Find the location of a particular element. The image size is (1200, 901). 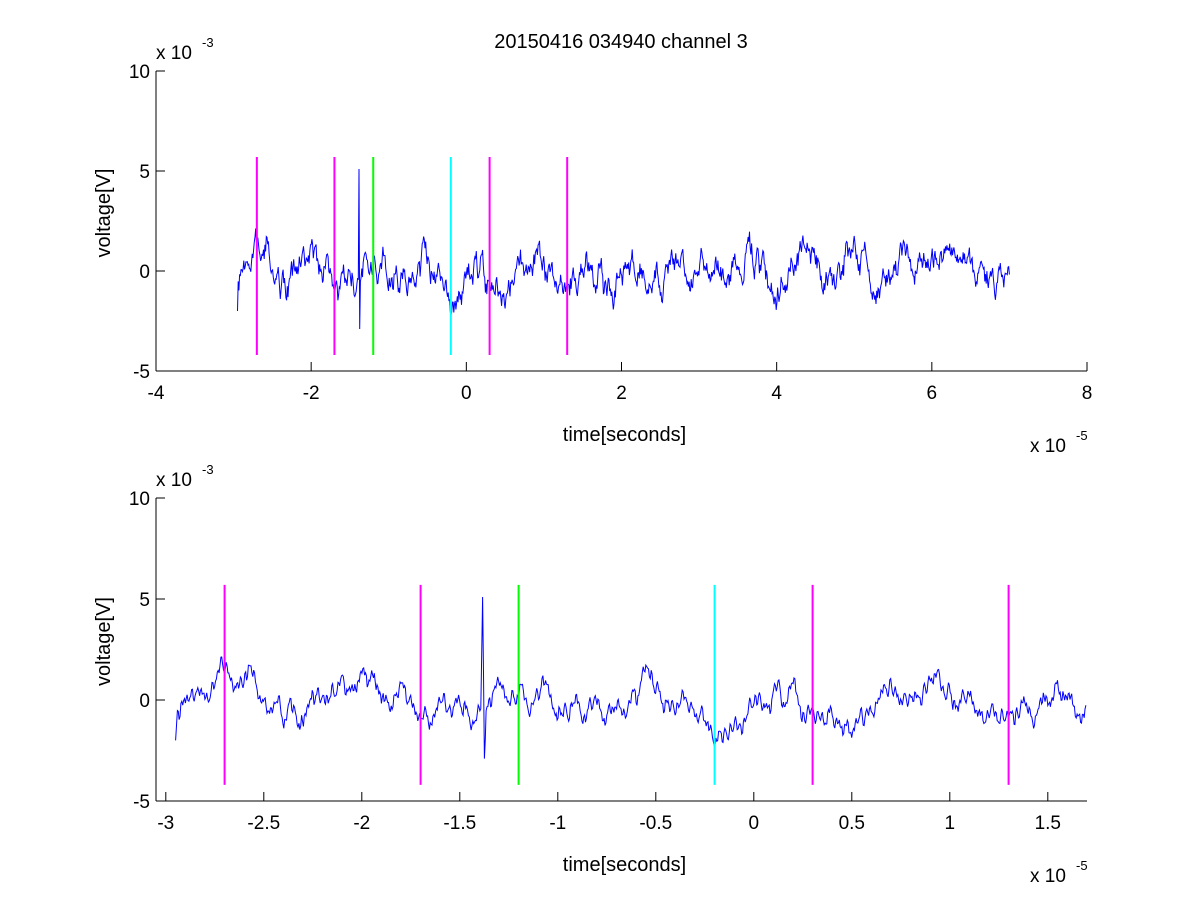

x-tick-label: -4 is located at coordinates (156, 393).